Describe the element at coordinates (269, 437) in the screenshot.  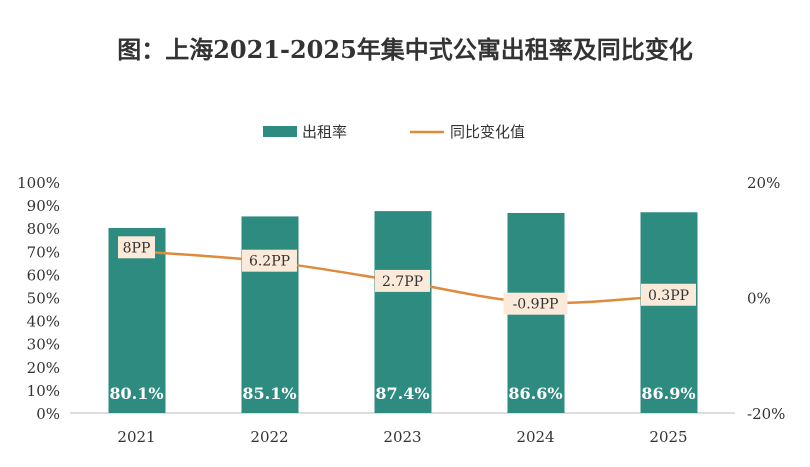
I see `x-tick-label: 2022` at that location.